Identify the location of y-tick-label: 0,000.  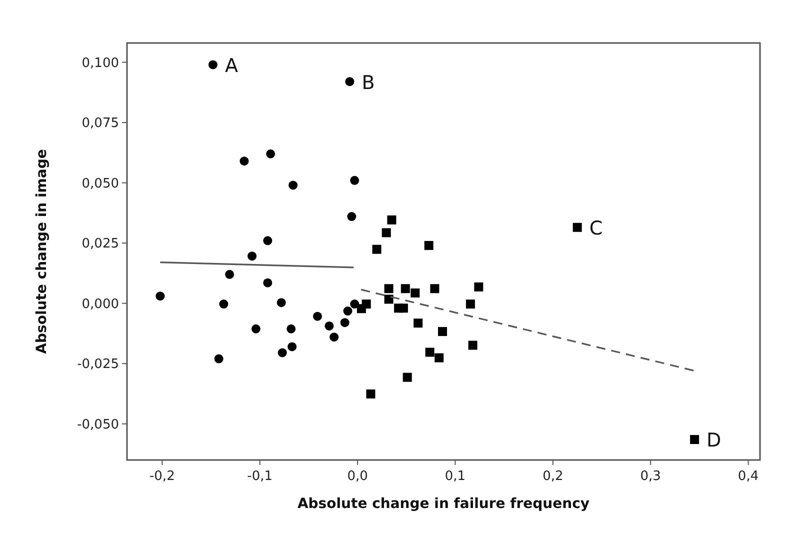
(100, 304).